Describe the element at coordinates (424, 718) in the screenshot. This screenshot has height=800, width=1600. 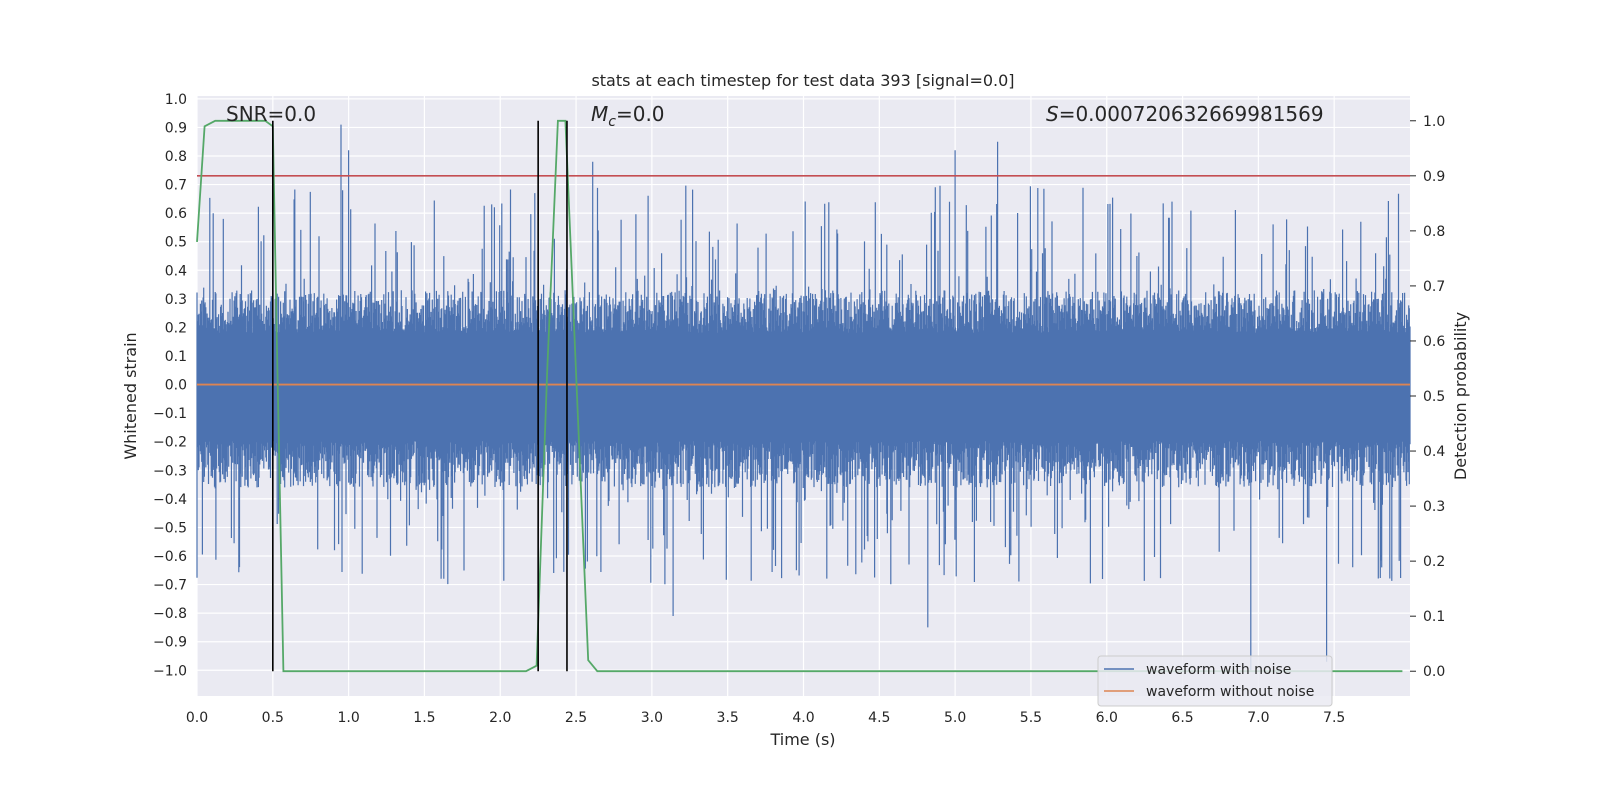
I see `x-tick-label: 1.5` at that location.